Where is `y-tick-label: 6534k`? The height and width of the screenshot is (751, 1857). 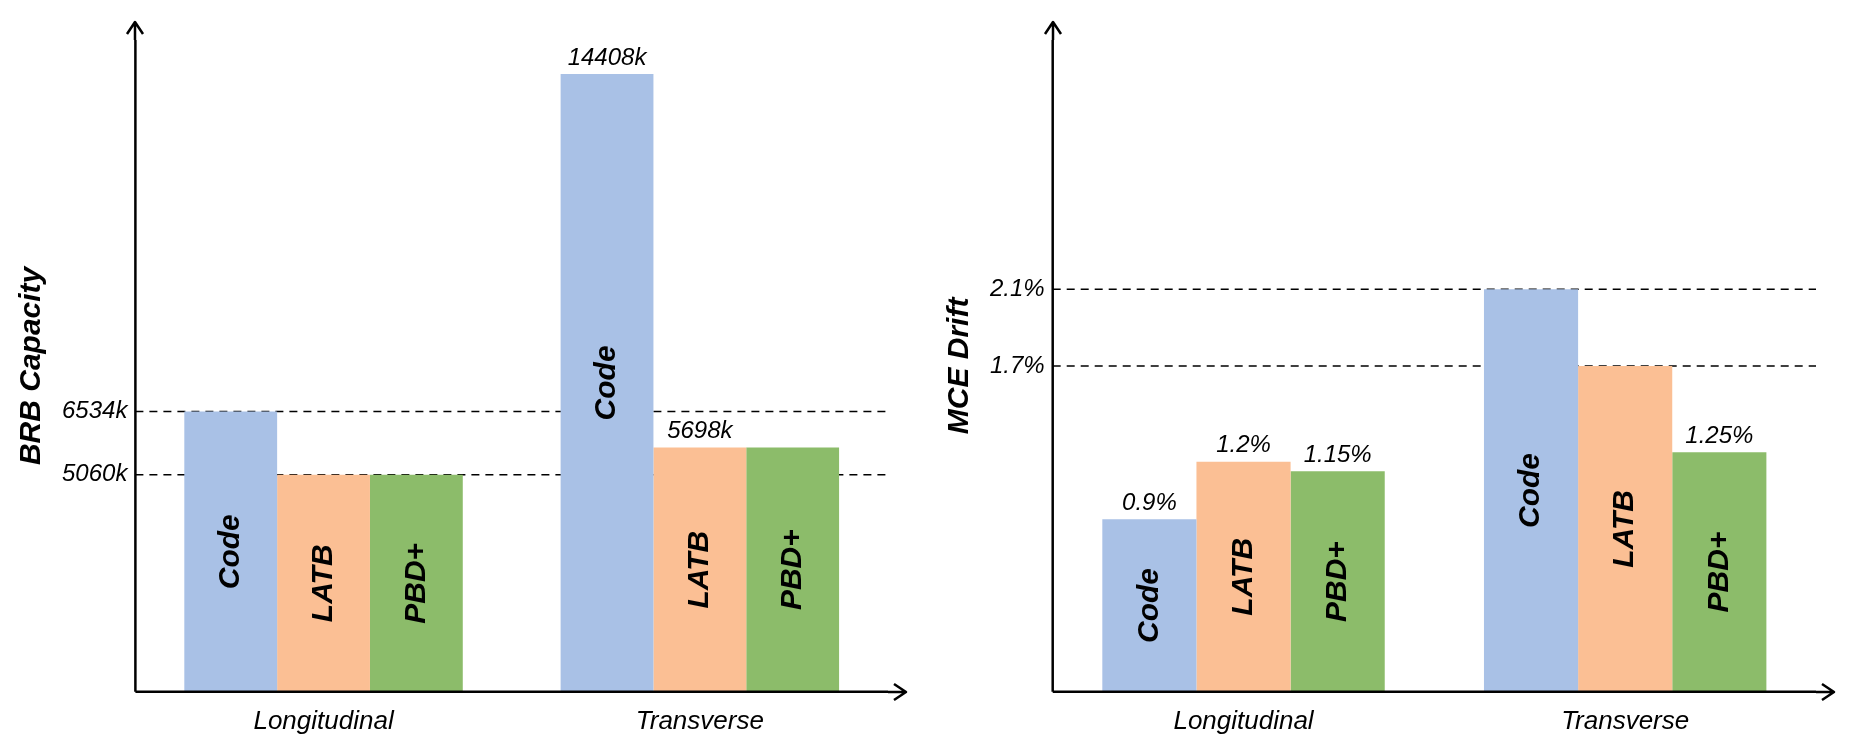 y-tick-label: 6534k is located at coordinates (96, 410).